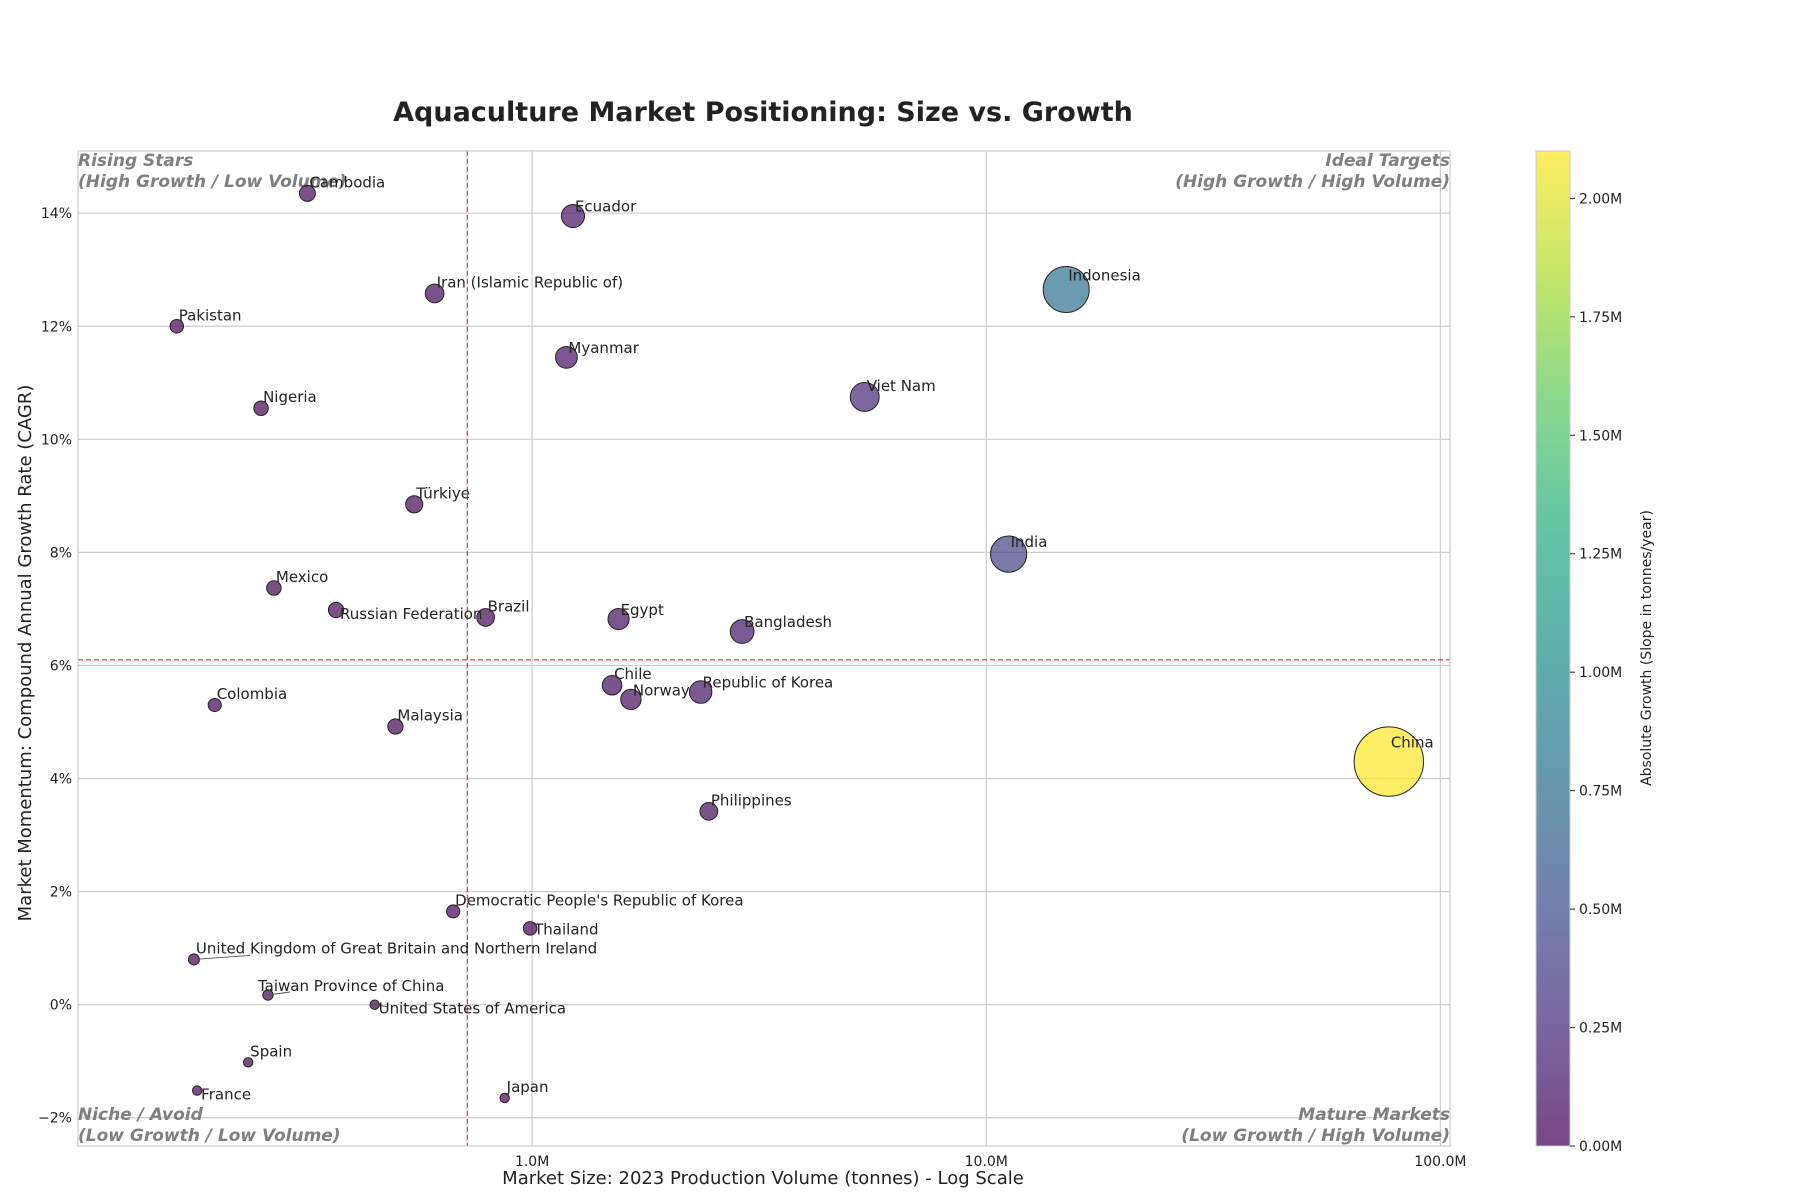 The image size is (1800, 1204). I want to click on y-tick-label: 10%, so click(56, 440).